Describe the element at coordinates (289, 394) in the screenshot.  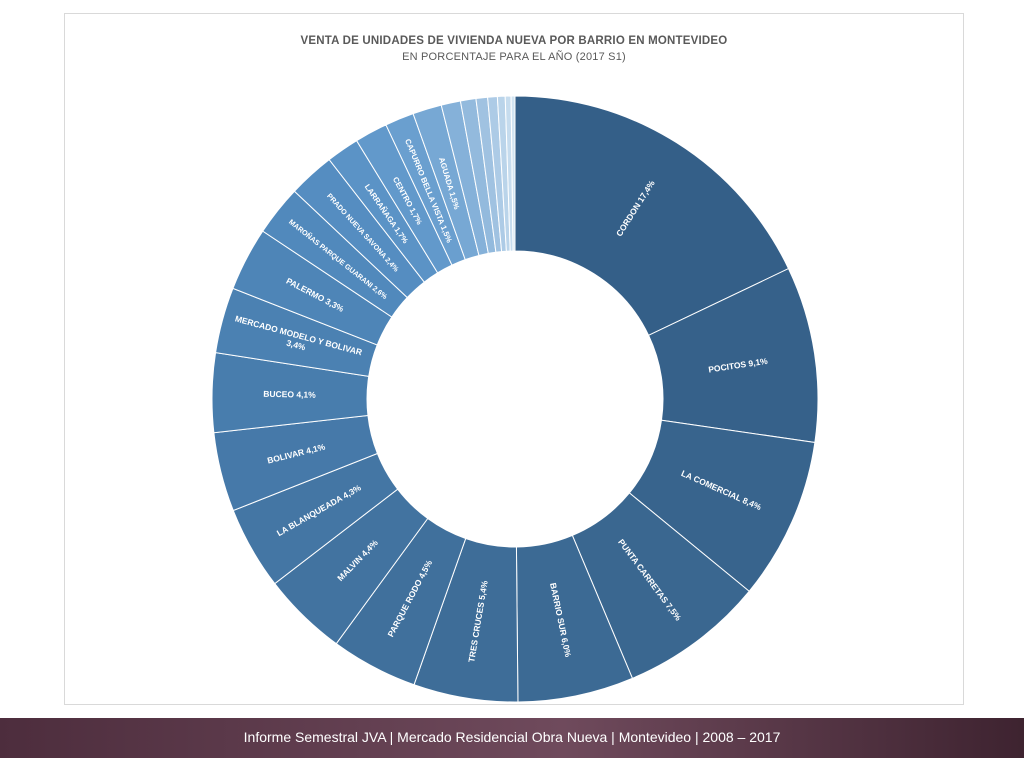
I see `slice-label: BUCEO 4,1%` at that location.